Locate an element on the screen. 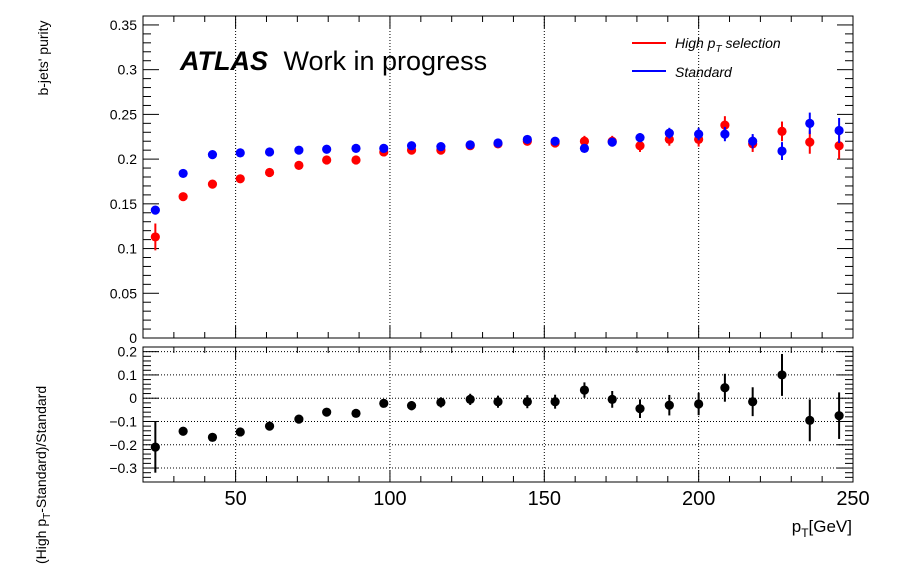 This screenshot has width=898, height=576. x-tick-label: 250 is located at coordinates (852, 499).